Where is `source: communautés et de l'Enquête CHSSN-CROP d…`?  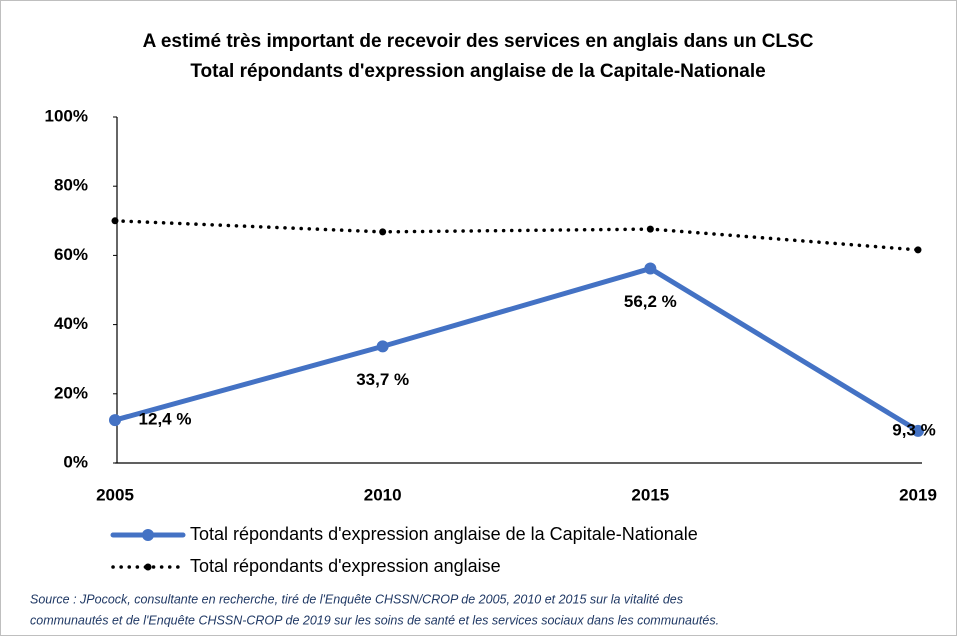
source: communautés et de l'Enquête CHSSN-CROP d… is located at coordinates (374, 620).